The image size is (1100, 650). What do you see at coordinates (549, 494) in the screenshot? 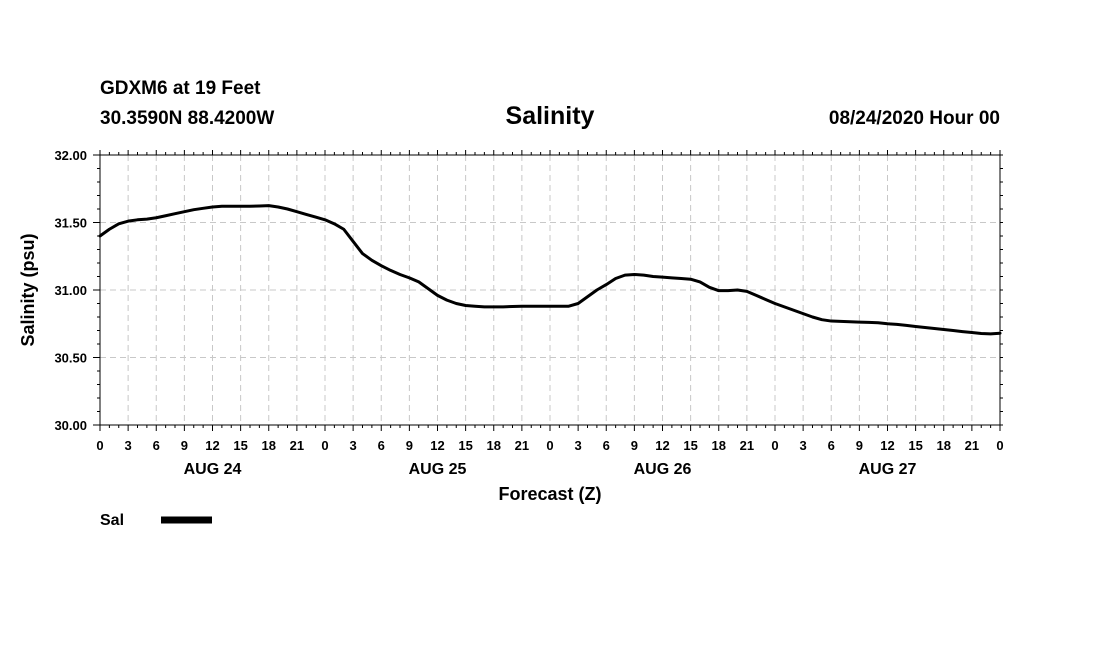
I see `x-axis-title: Forecast (Z)` at bounding box center [549, 494].